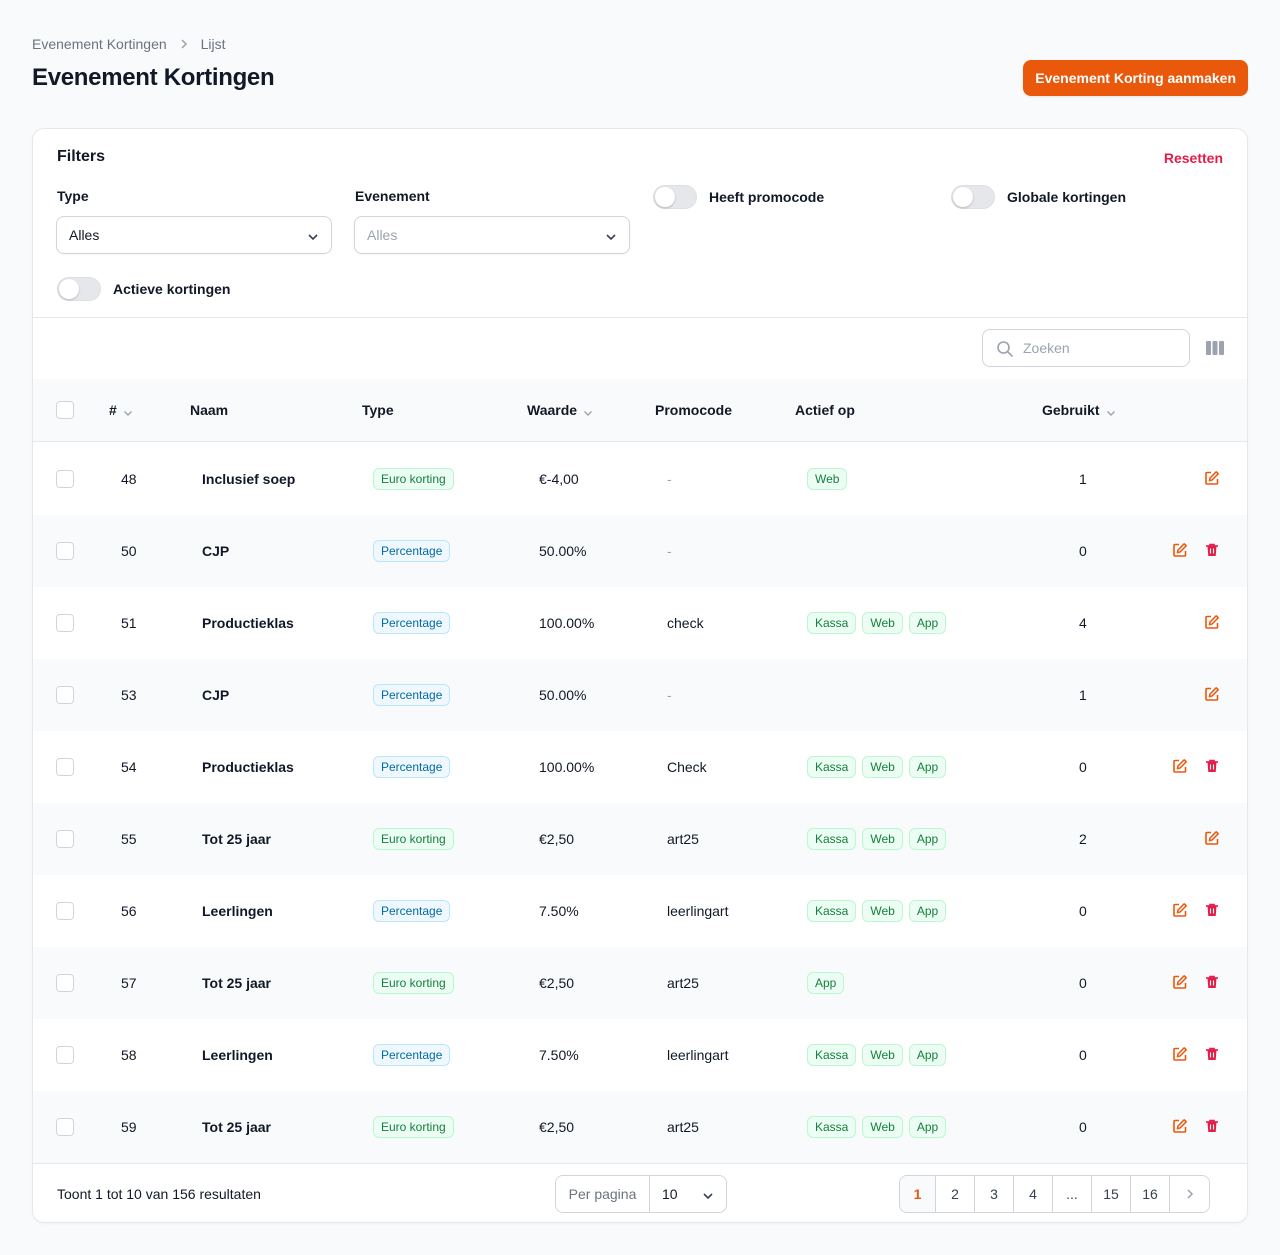  What do you see at coordinates (65, 410) in the screenshot?
I see `select-all-checkbox` at bounding box center [65, 410].